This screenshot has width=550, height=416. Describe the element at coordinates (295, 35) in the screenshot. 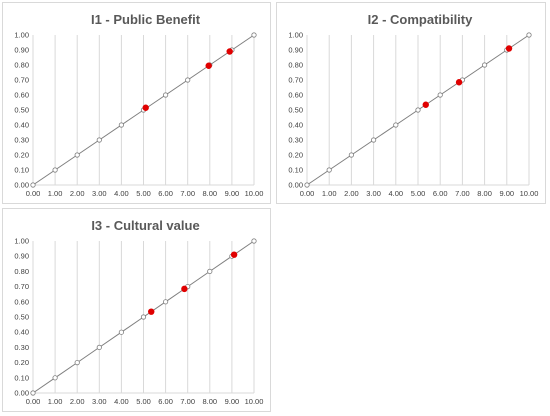

I see `y-tick-label: 1.00` at that location.